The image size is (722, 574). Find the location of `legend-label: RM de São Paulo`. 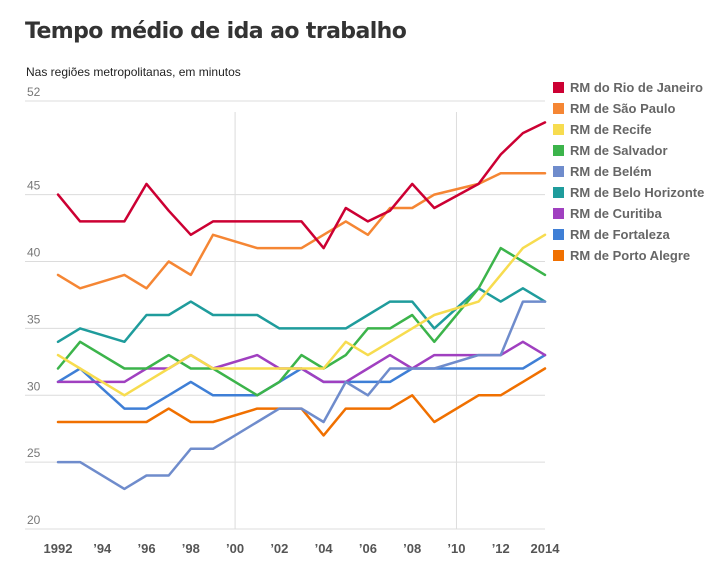

legend-label: RM de São Paulo is located at coordinates (623, 108).